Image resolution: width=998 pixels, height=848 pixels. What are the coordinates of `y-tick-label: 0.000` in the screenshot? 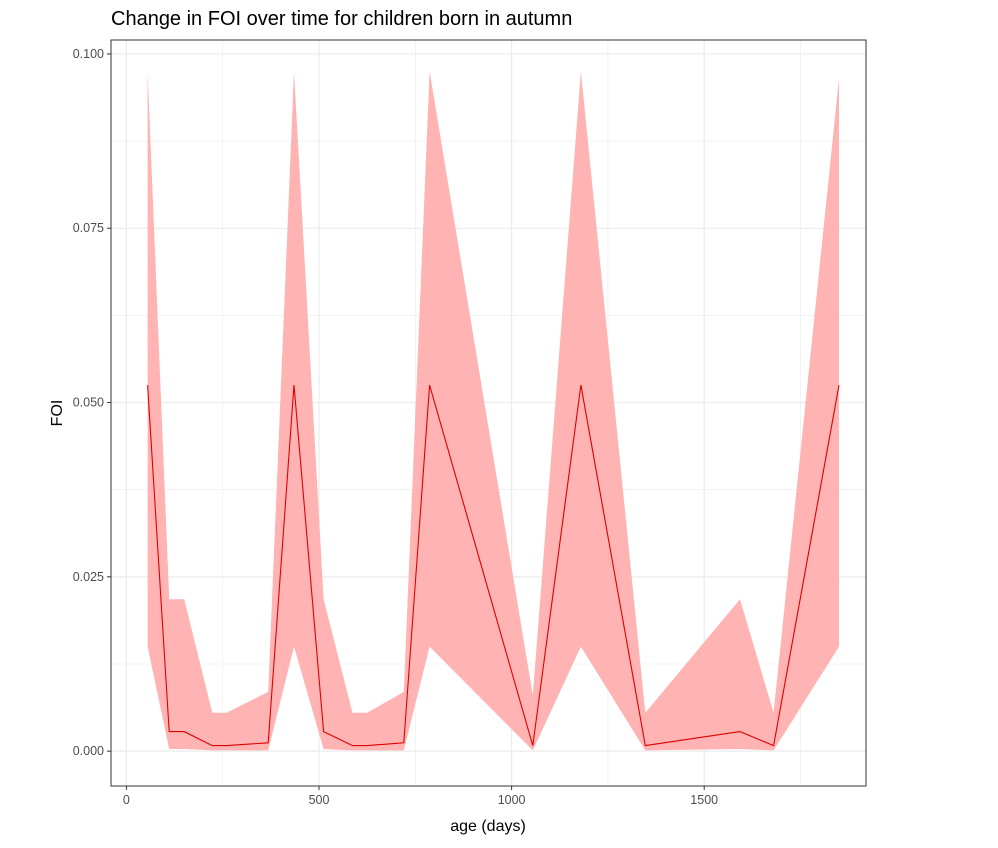 It's located at (88, 751).